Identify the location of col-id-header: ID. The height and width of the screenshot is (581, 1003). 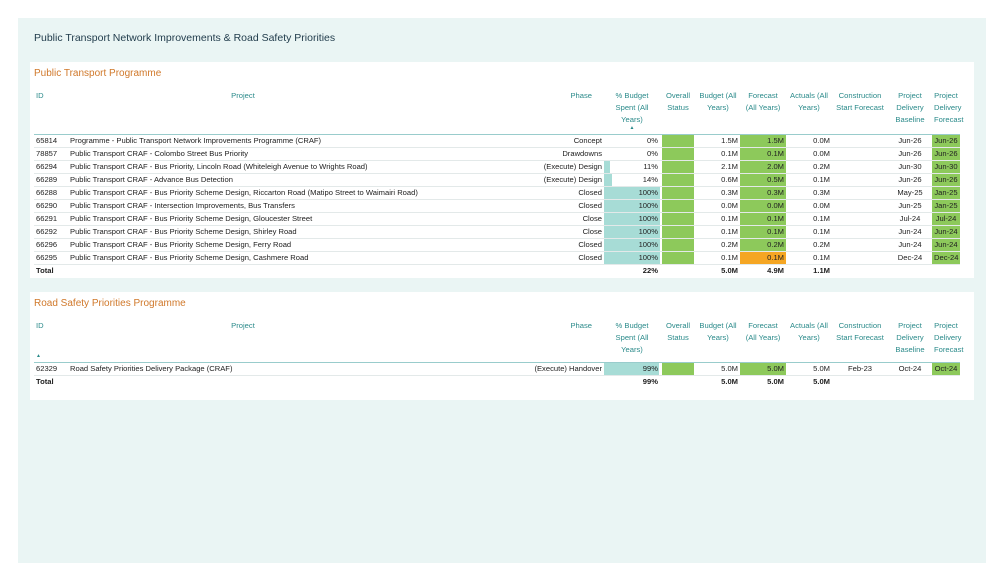
(51, 112).